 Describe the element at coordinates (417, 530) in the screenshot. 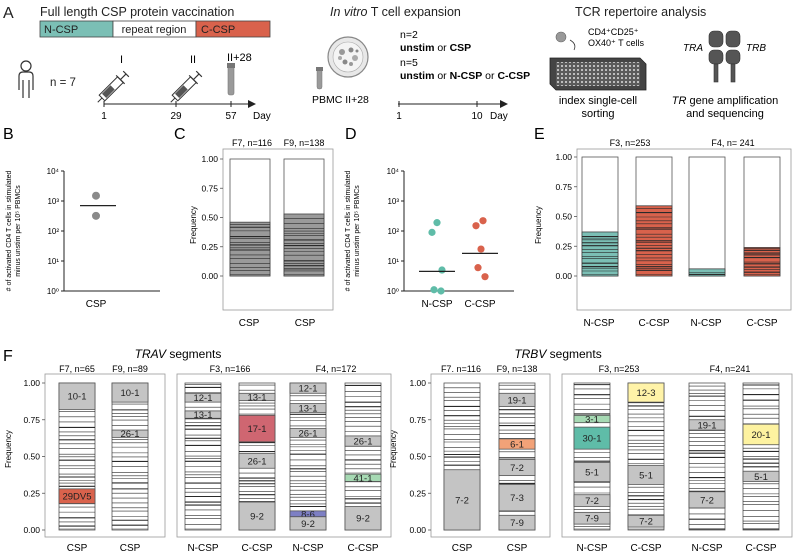

I see `f-trbv-ytick-label: 0.00` at that location.